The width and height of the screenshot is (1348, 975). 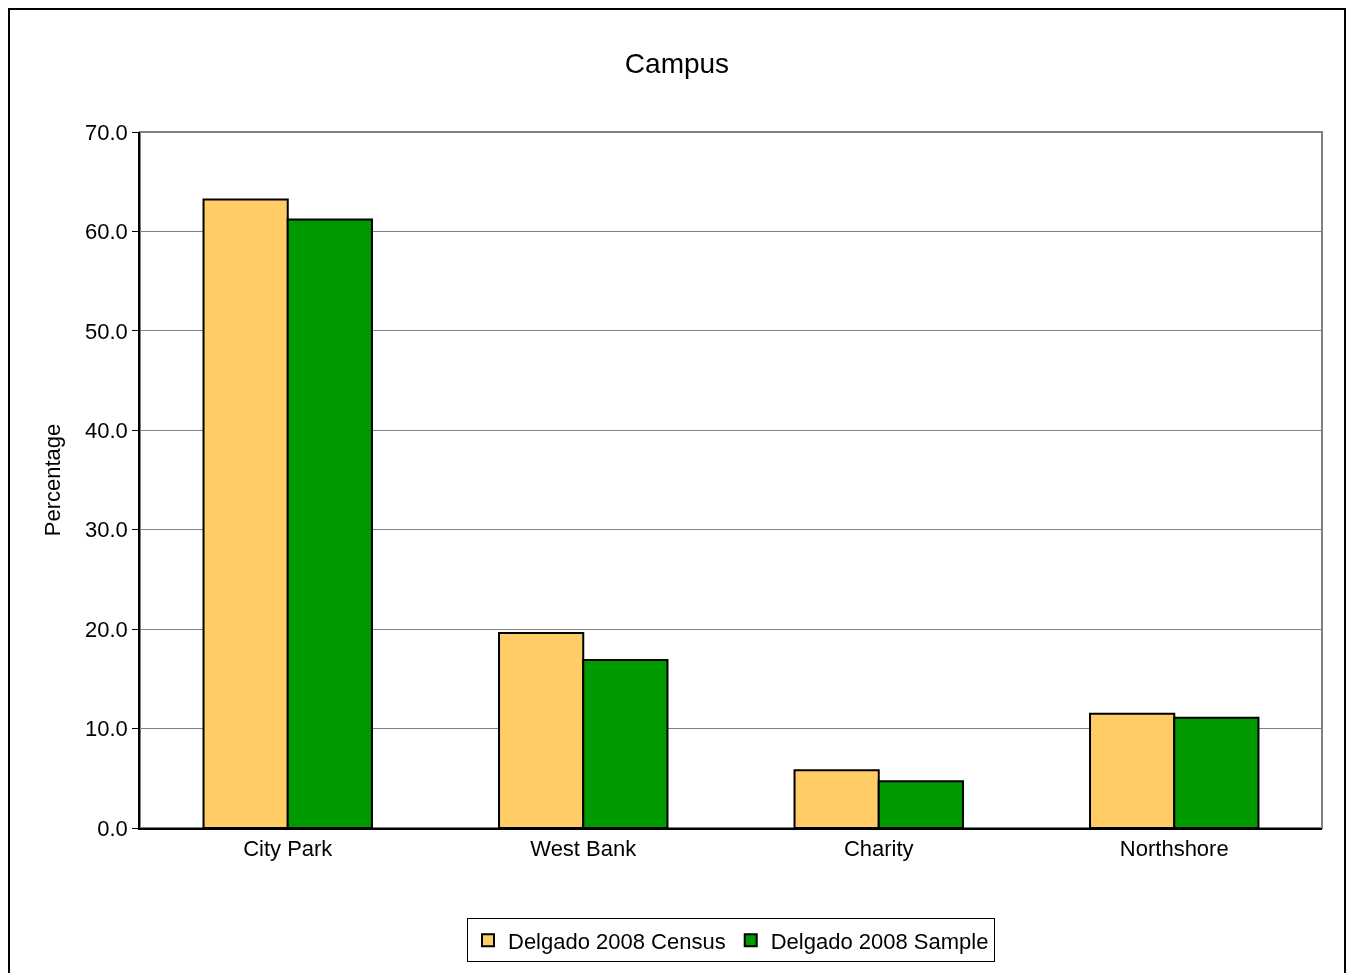 I want to click on x-tick-label: Charity, so click(x=878, y=849).